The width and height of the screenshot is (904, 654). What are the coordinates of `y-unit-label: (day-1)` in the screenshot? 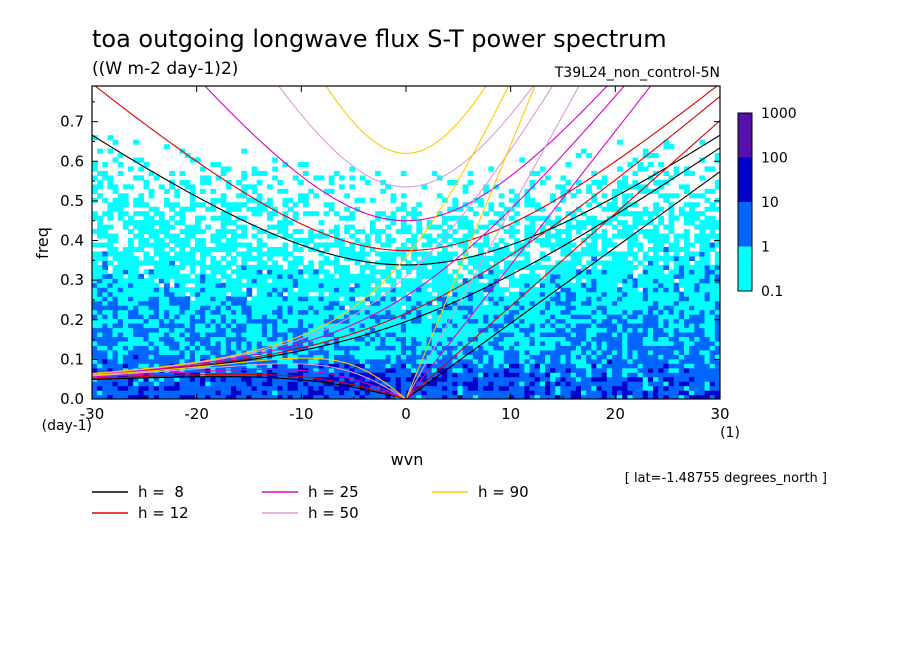 It's located at (67, 426).